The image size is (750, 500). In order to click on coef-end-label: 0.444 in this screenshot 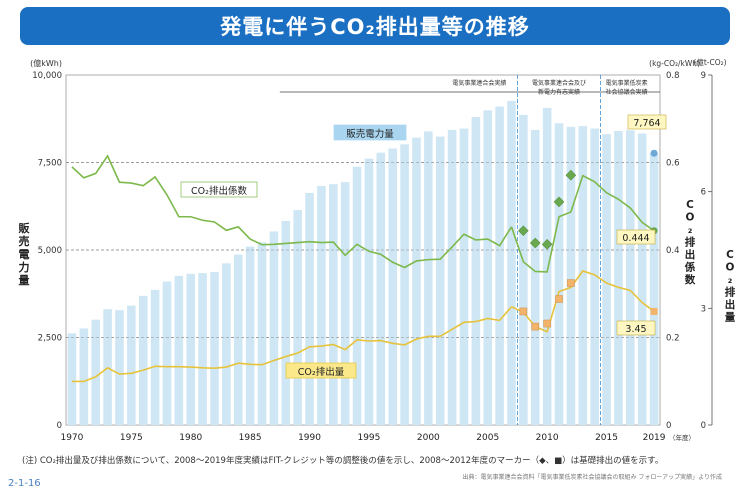, I will do `click(636, 237)`.